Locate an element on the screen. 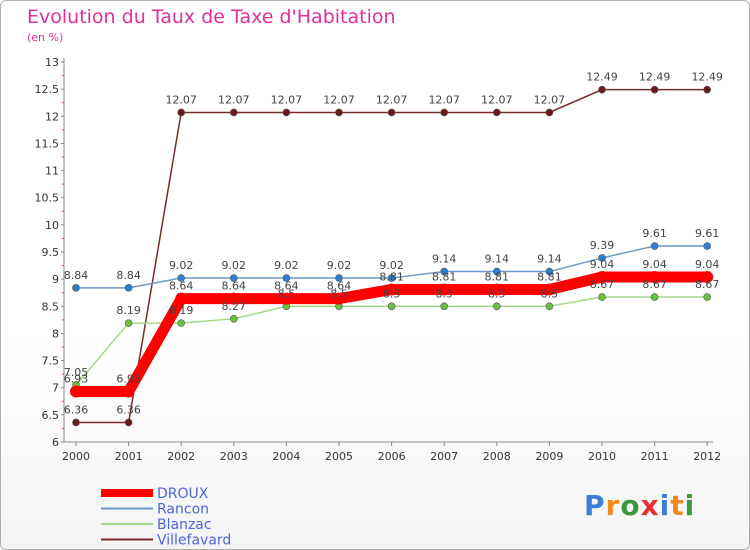 Image resolution: width=750 pixels, height=550 pixels. data-label-rancon: 9.14 is located at coordinates (444, 259).